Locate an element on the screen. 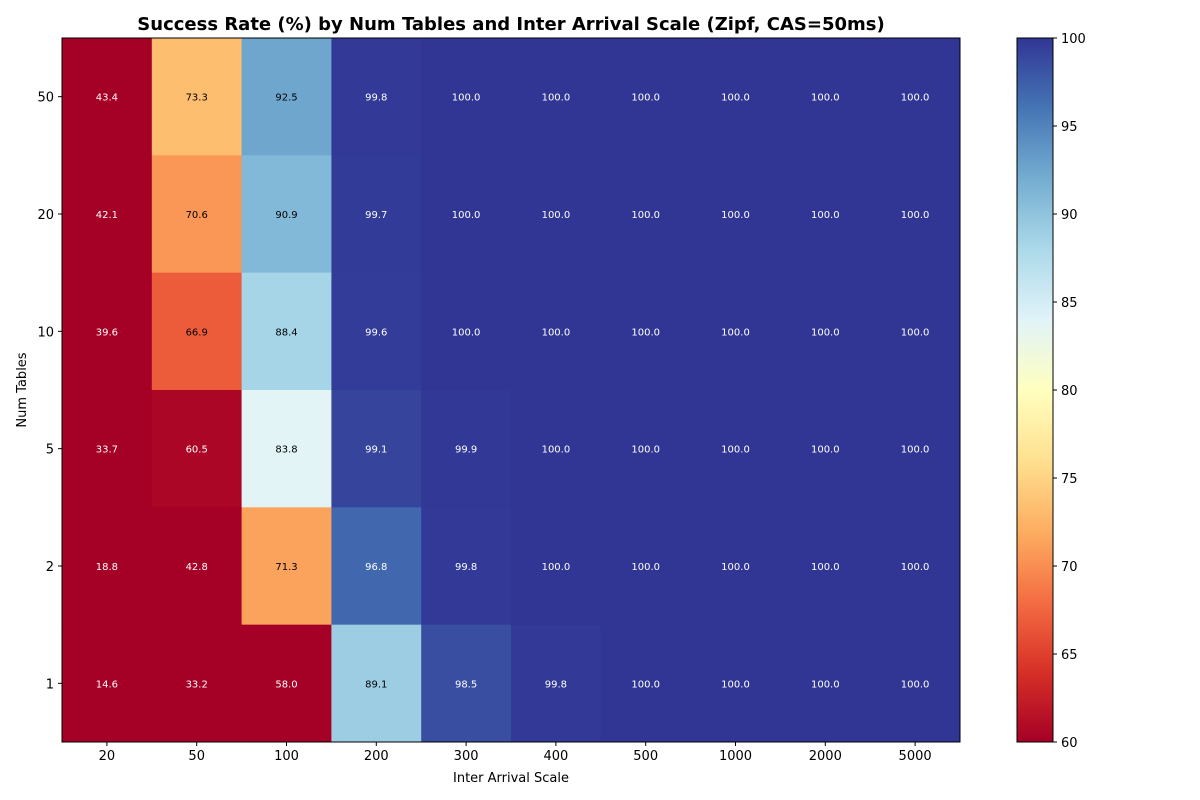 The image size is (1200, 800). cell-value-label: 42.8 is located at coordinates (197, 567).